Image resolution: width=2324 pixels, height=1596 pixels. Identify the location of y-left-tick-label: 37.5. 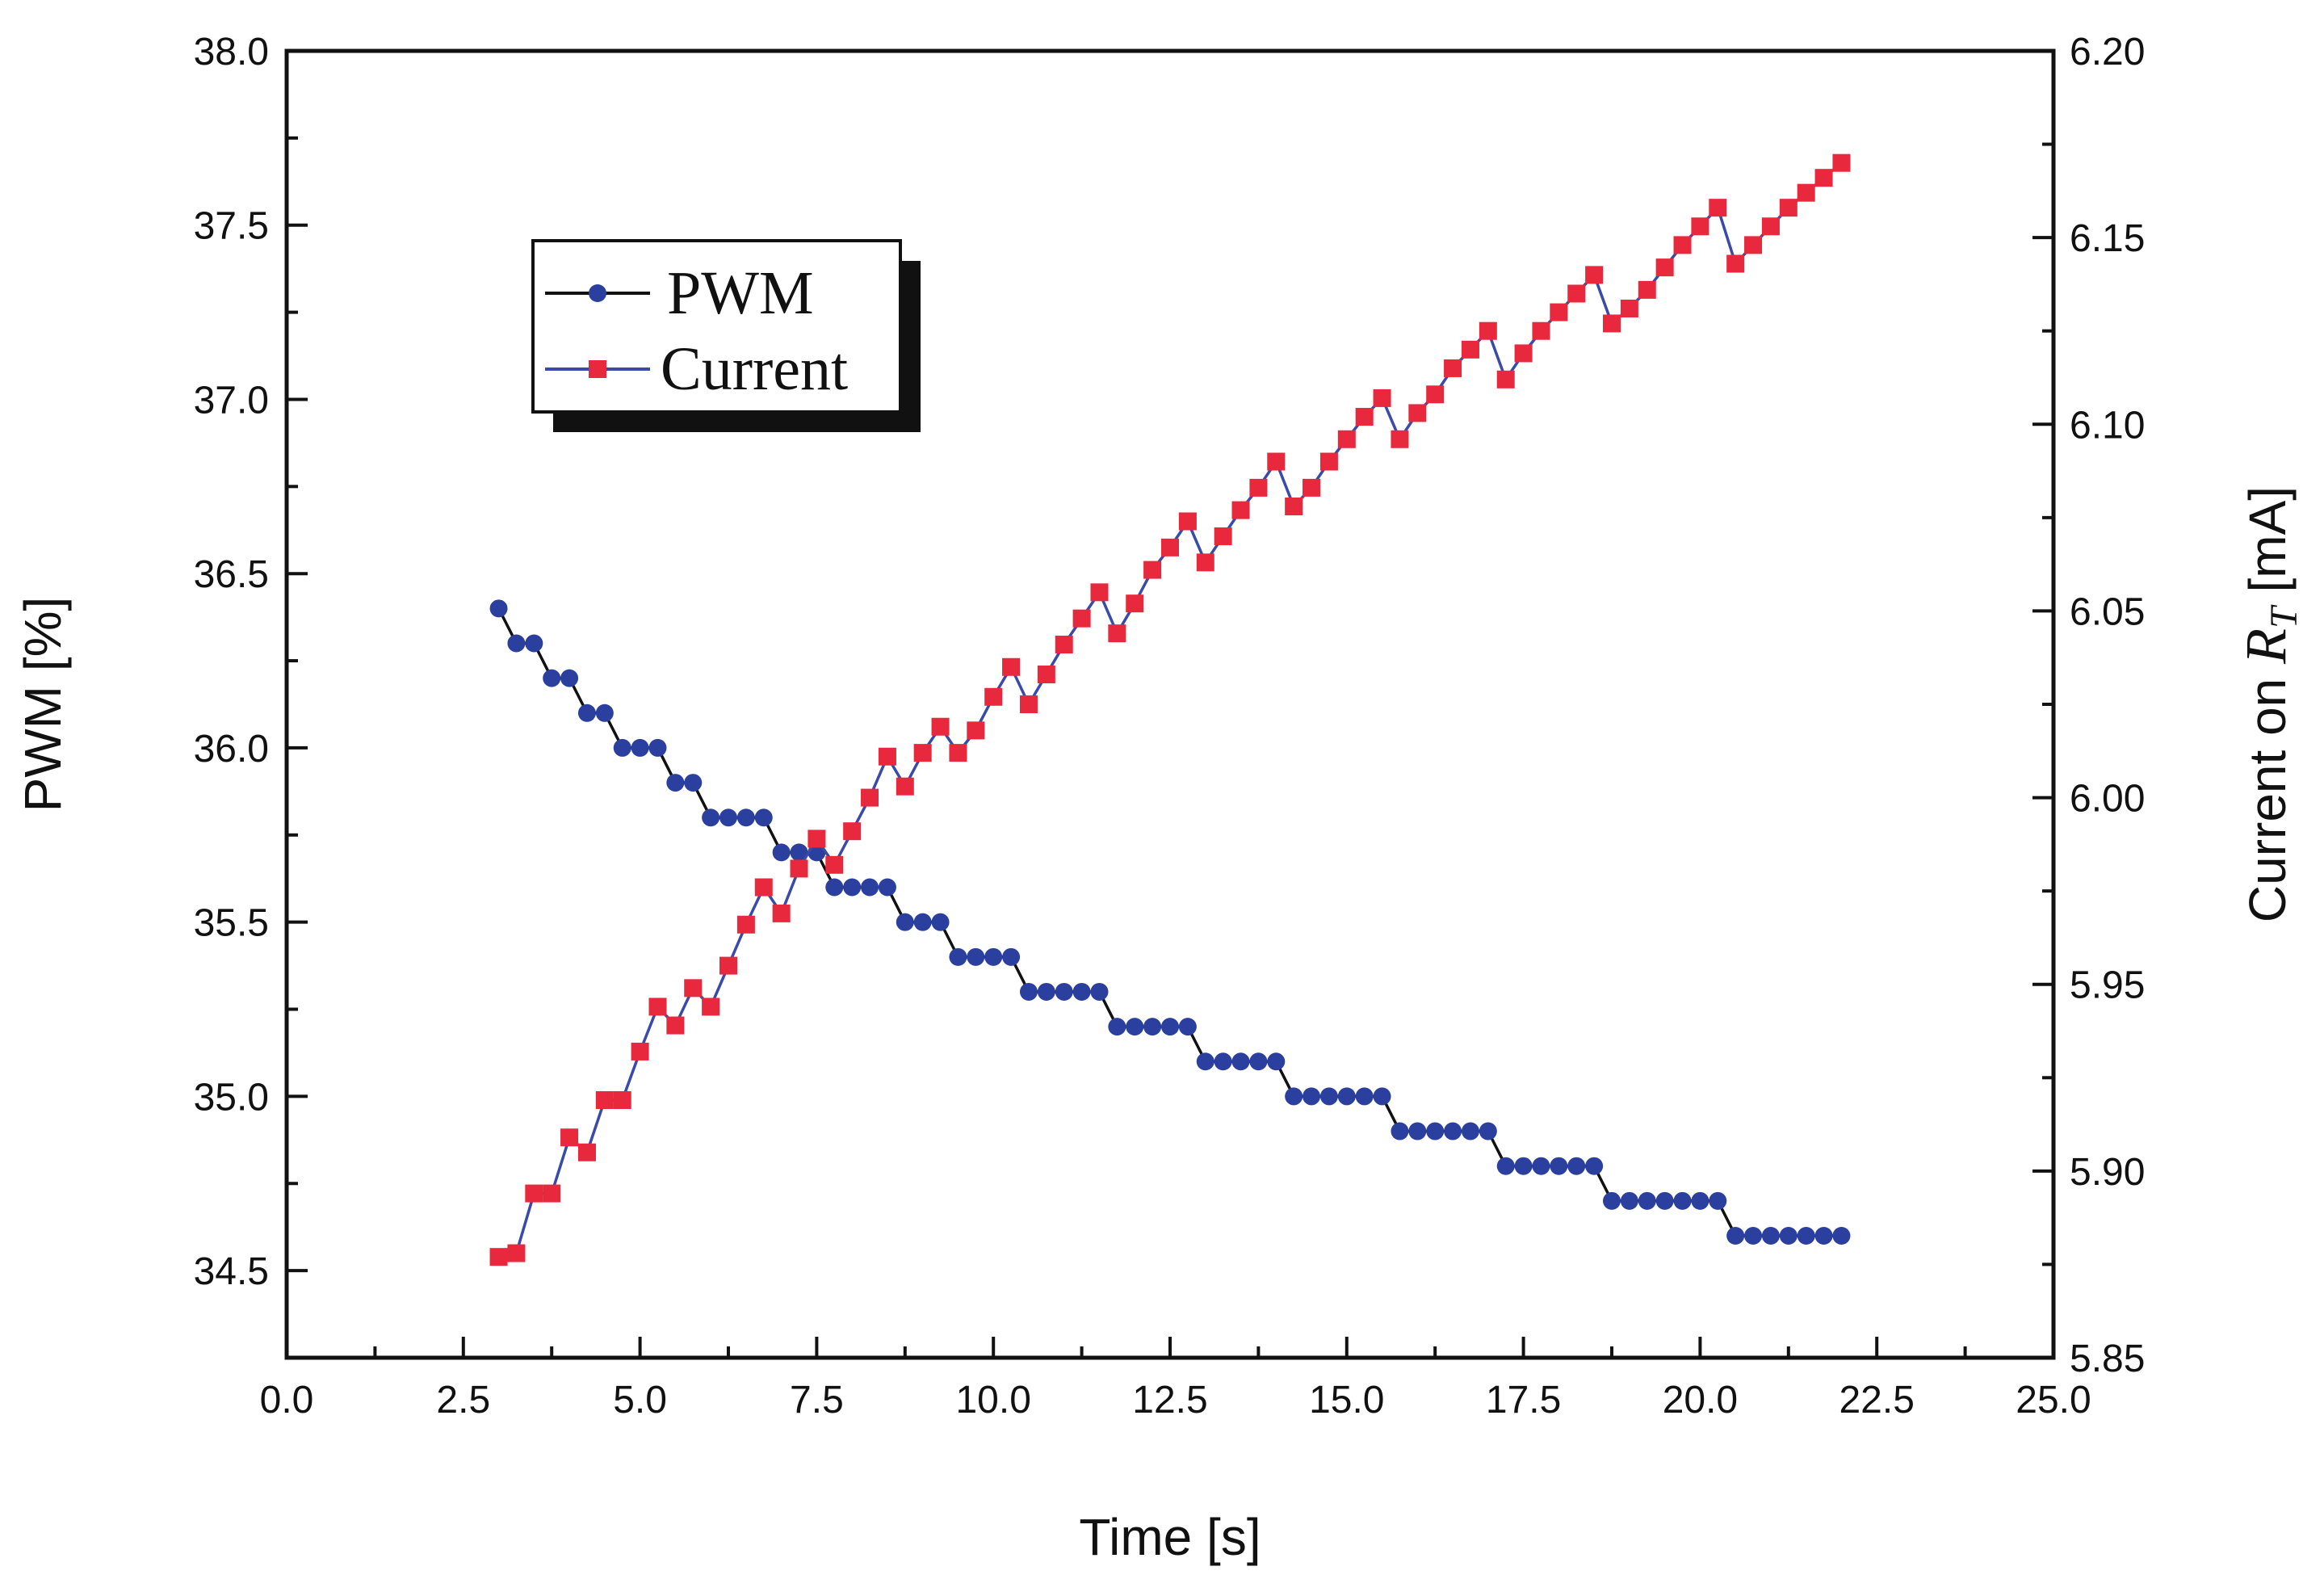
(231, 227).